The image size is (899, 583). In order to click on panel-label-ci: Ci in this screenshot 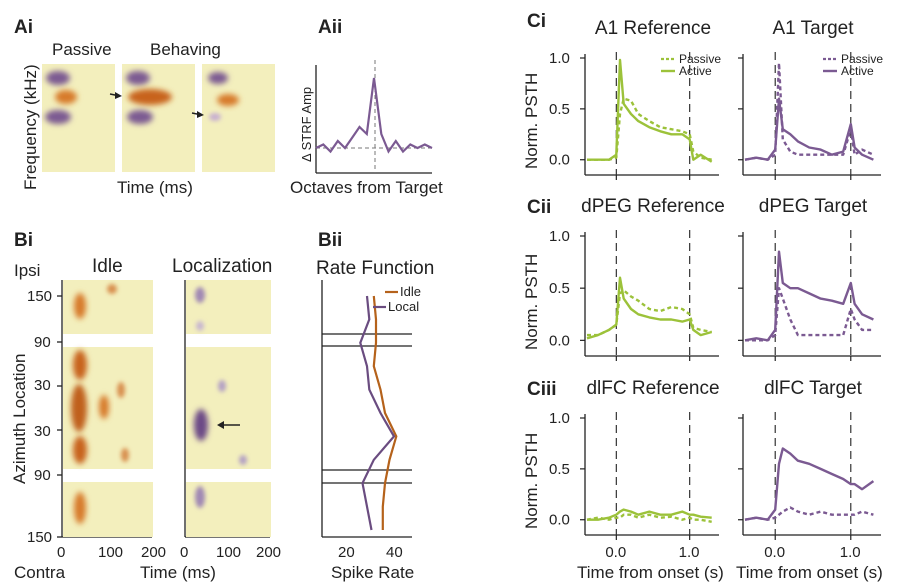, I will do `click(536, 21)`.